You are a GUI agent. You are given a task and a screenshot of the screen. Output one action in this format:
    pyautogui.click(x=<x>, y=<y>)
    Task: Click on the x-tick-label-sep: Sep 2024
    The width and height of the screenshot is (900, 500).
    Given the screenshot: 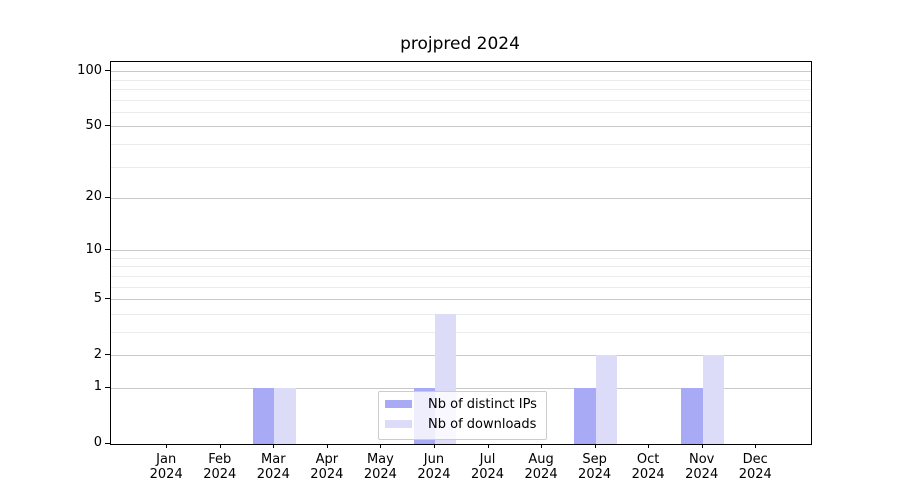 What is the action you would take?
    pyautogui.click(x=595, y=467)
    